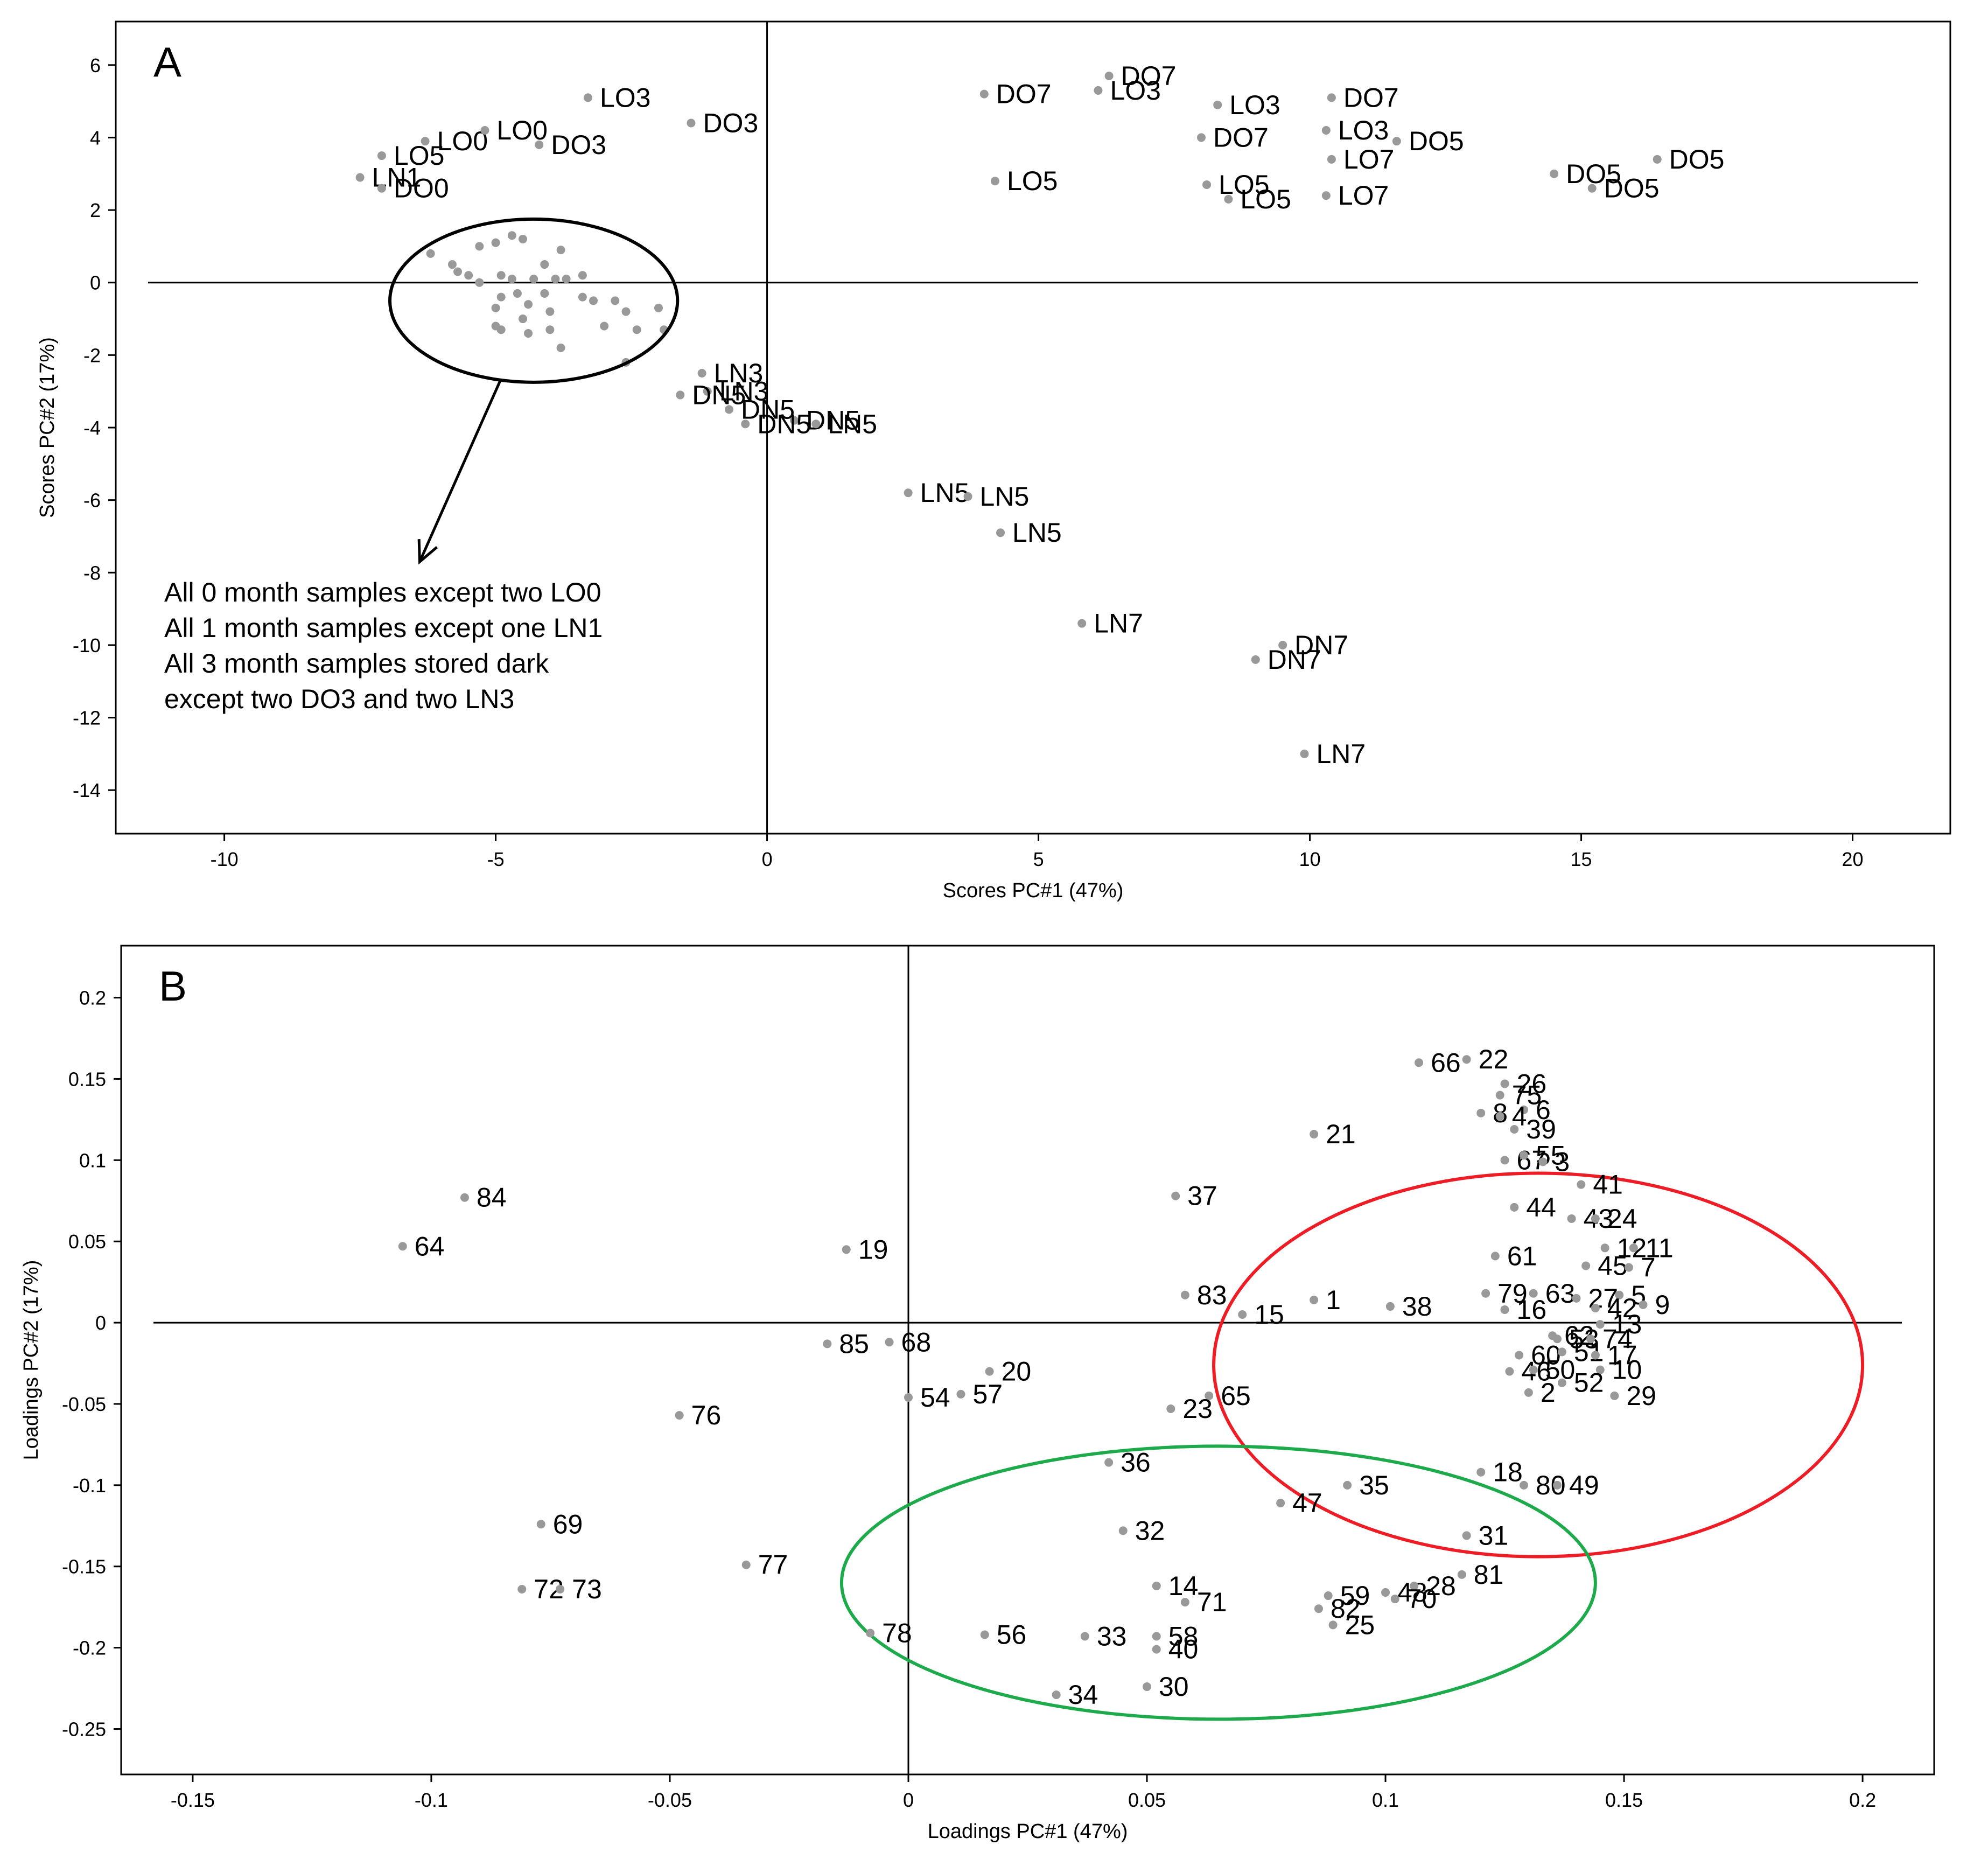 The image size is (1988, 1859). Describe the element at coordinates (1641, 1396) in the screenshot. I see `point-label: 29` at that location.